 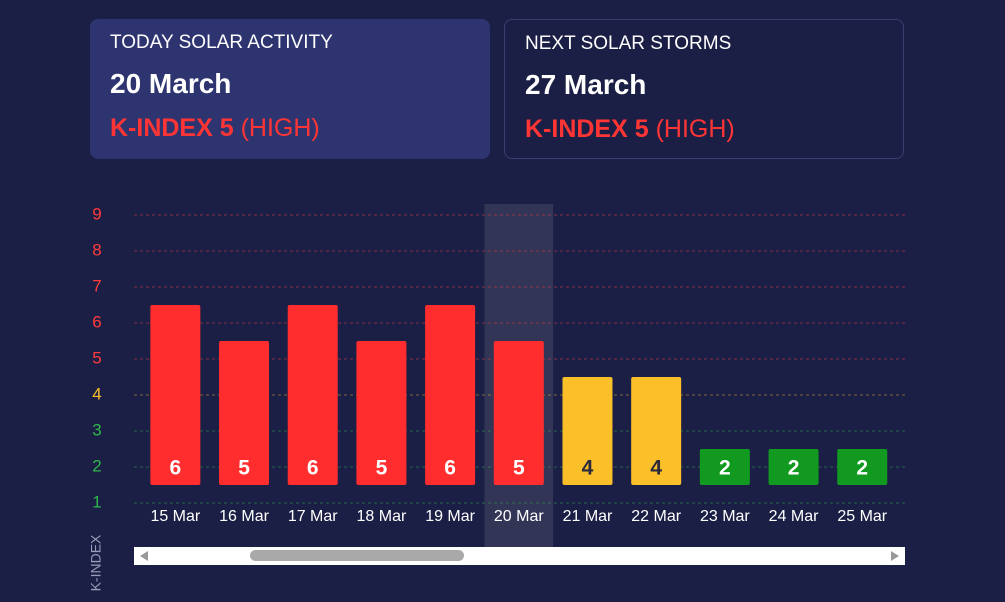 What do you see at coordinates (96, 321) in the screenshot?
I see `y-tick-label: 6` at bounding box center [96, 321].